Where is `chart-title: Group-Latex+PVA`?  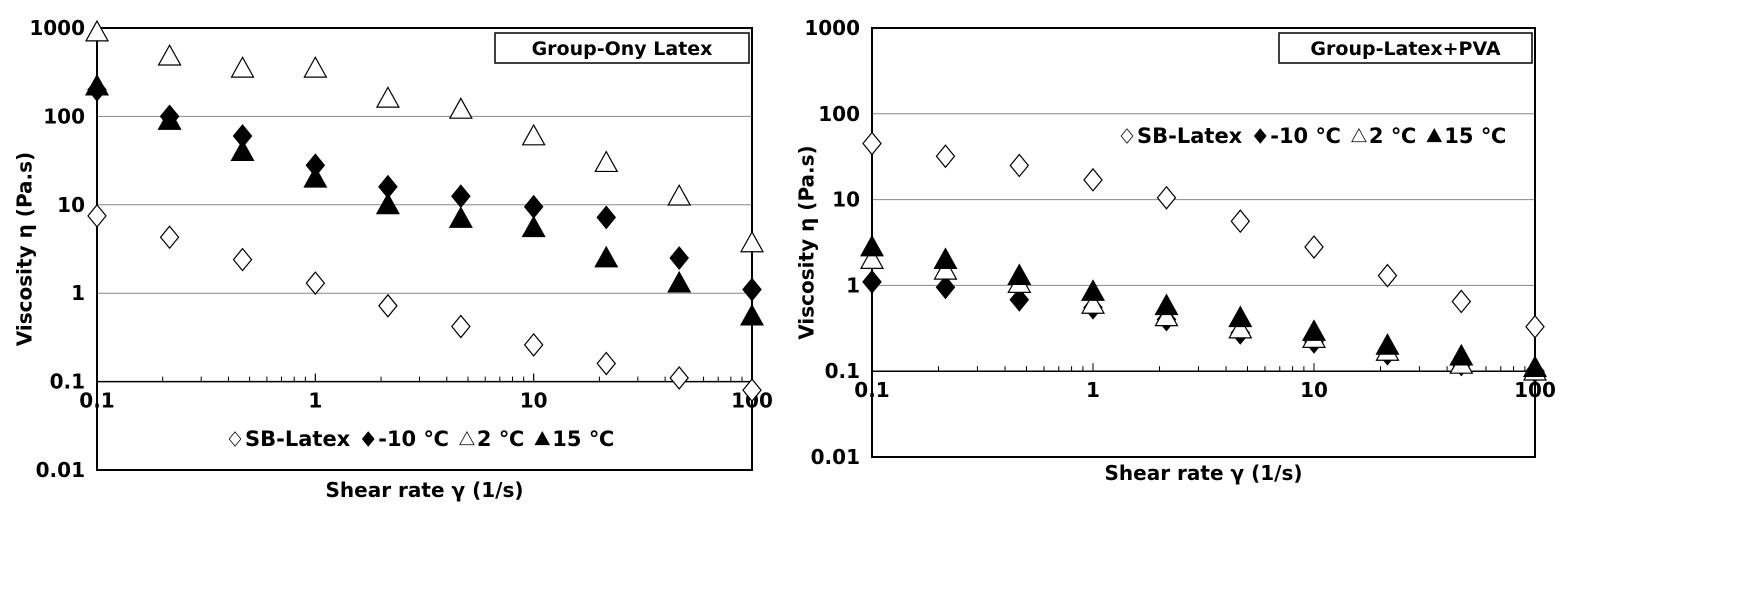 chart-title: Group-Latex+PVA is located at coordinates (1405, 49).